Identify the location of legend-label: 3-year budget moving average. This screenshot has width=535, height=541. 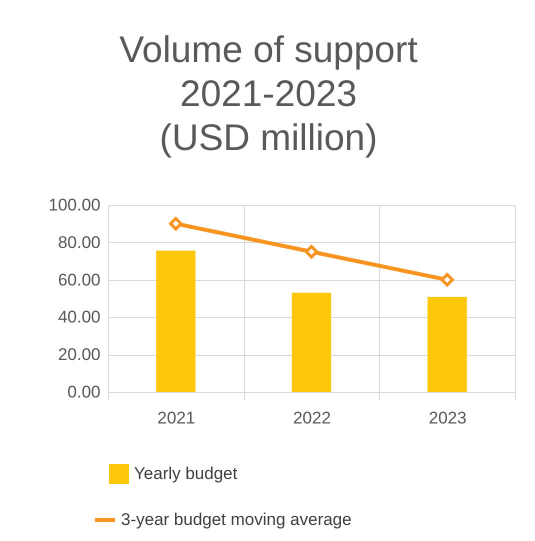
(236, 519).